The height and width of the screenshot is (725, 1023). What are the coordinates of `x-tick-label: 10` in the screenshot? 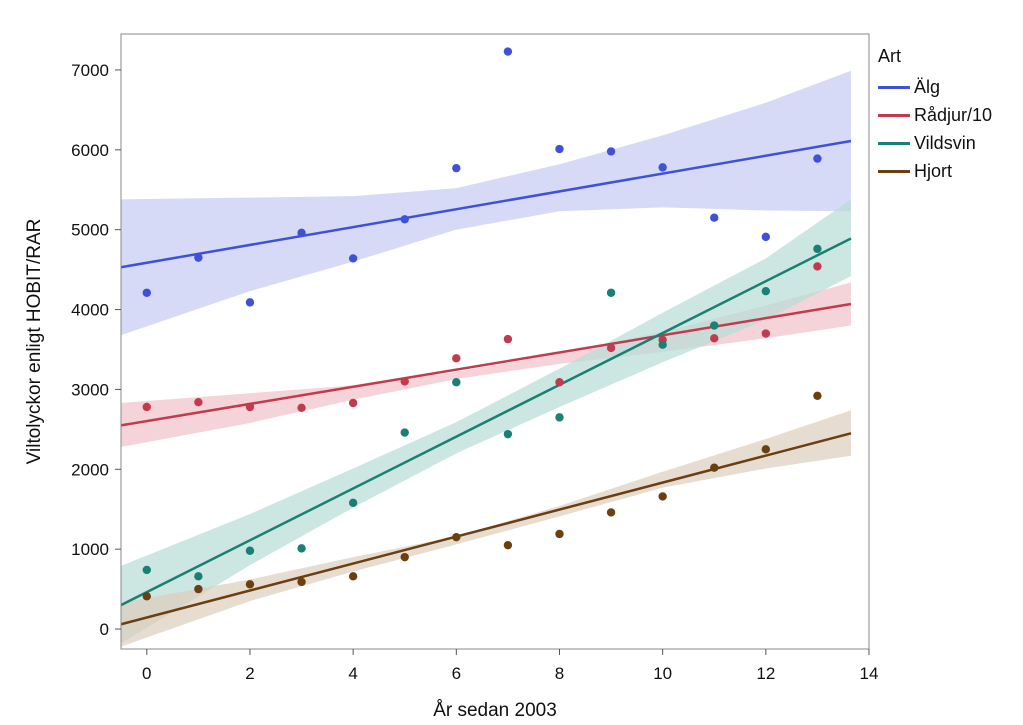 It's located at (662, 673).